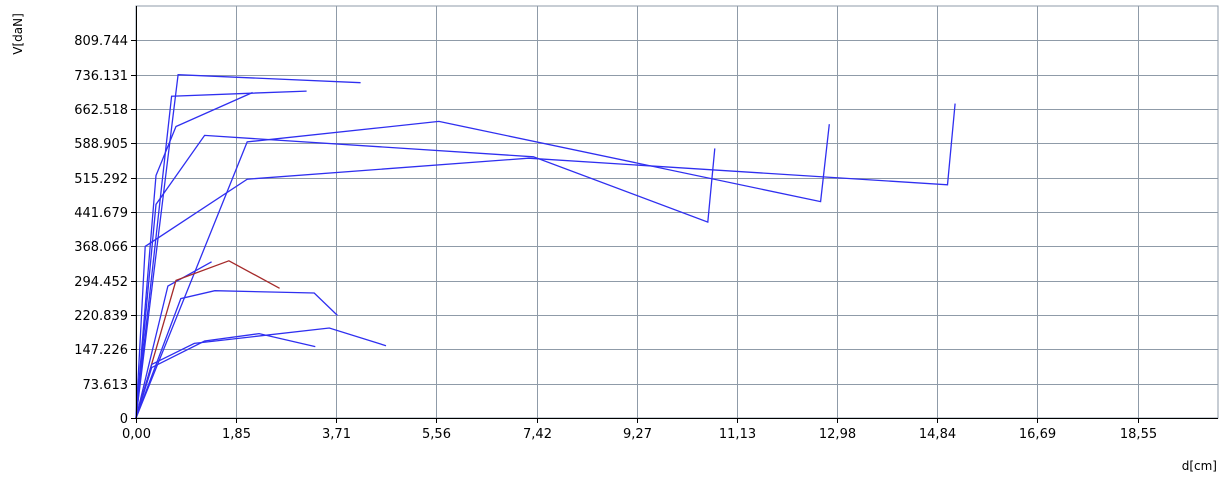  Describe the element at coordinates (101, 350) in the screenshot. I see `y-tick-label: 147.226` at that location.